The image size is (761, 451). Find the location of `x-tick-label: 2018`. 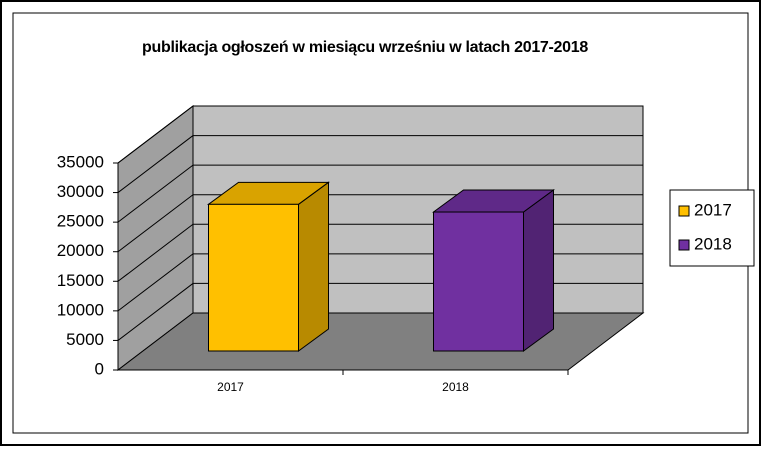

x-tick-label: 2018 is located at coordinates (455, 387).